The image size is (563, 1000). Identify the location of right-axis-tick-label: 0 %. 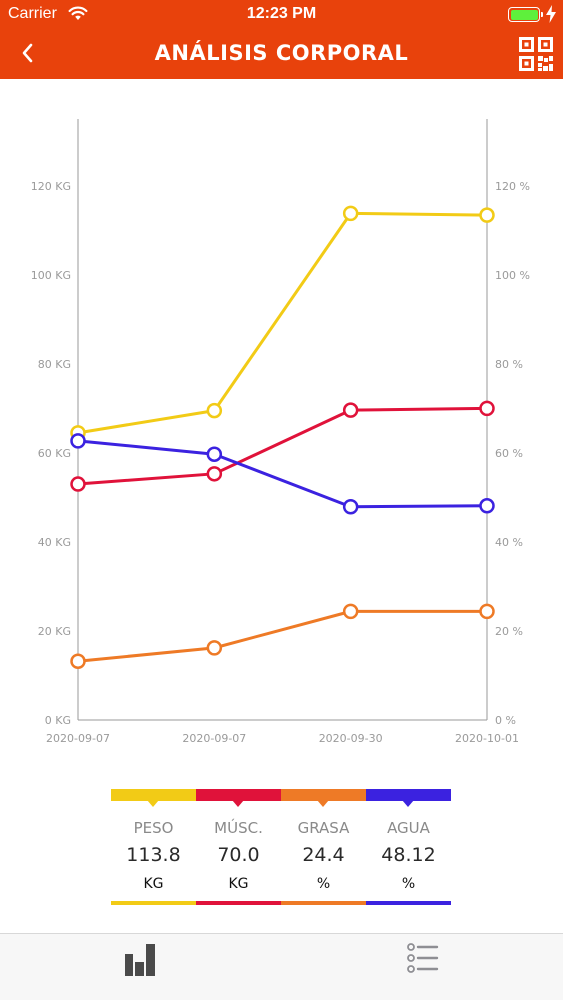
(505, 720).